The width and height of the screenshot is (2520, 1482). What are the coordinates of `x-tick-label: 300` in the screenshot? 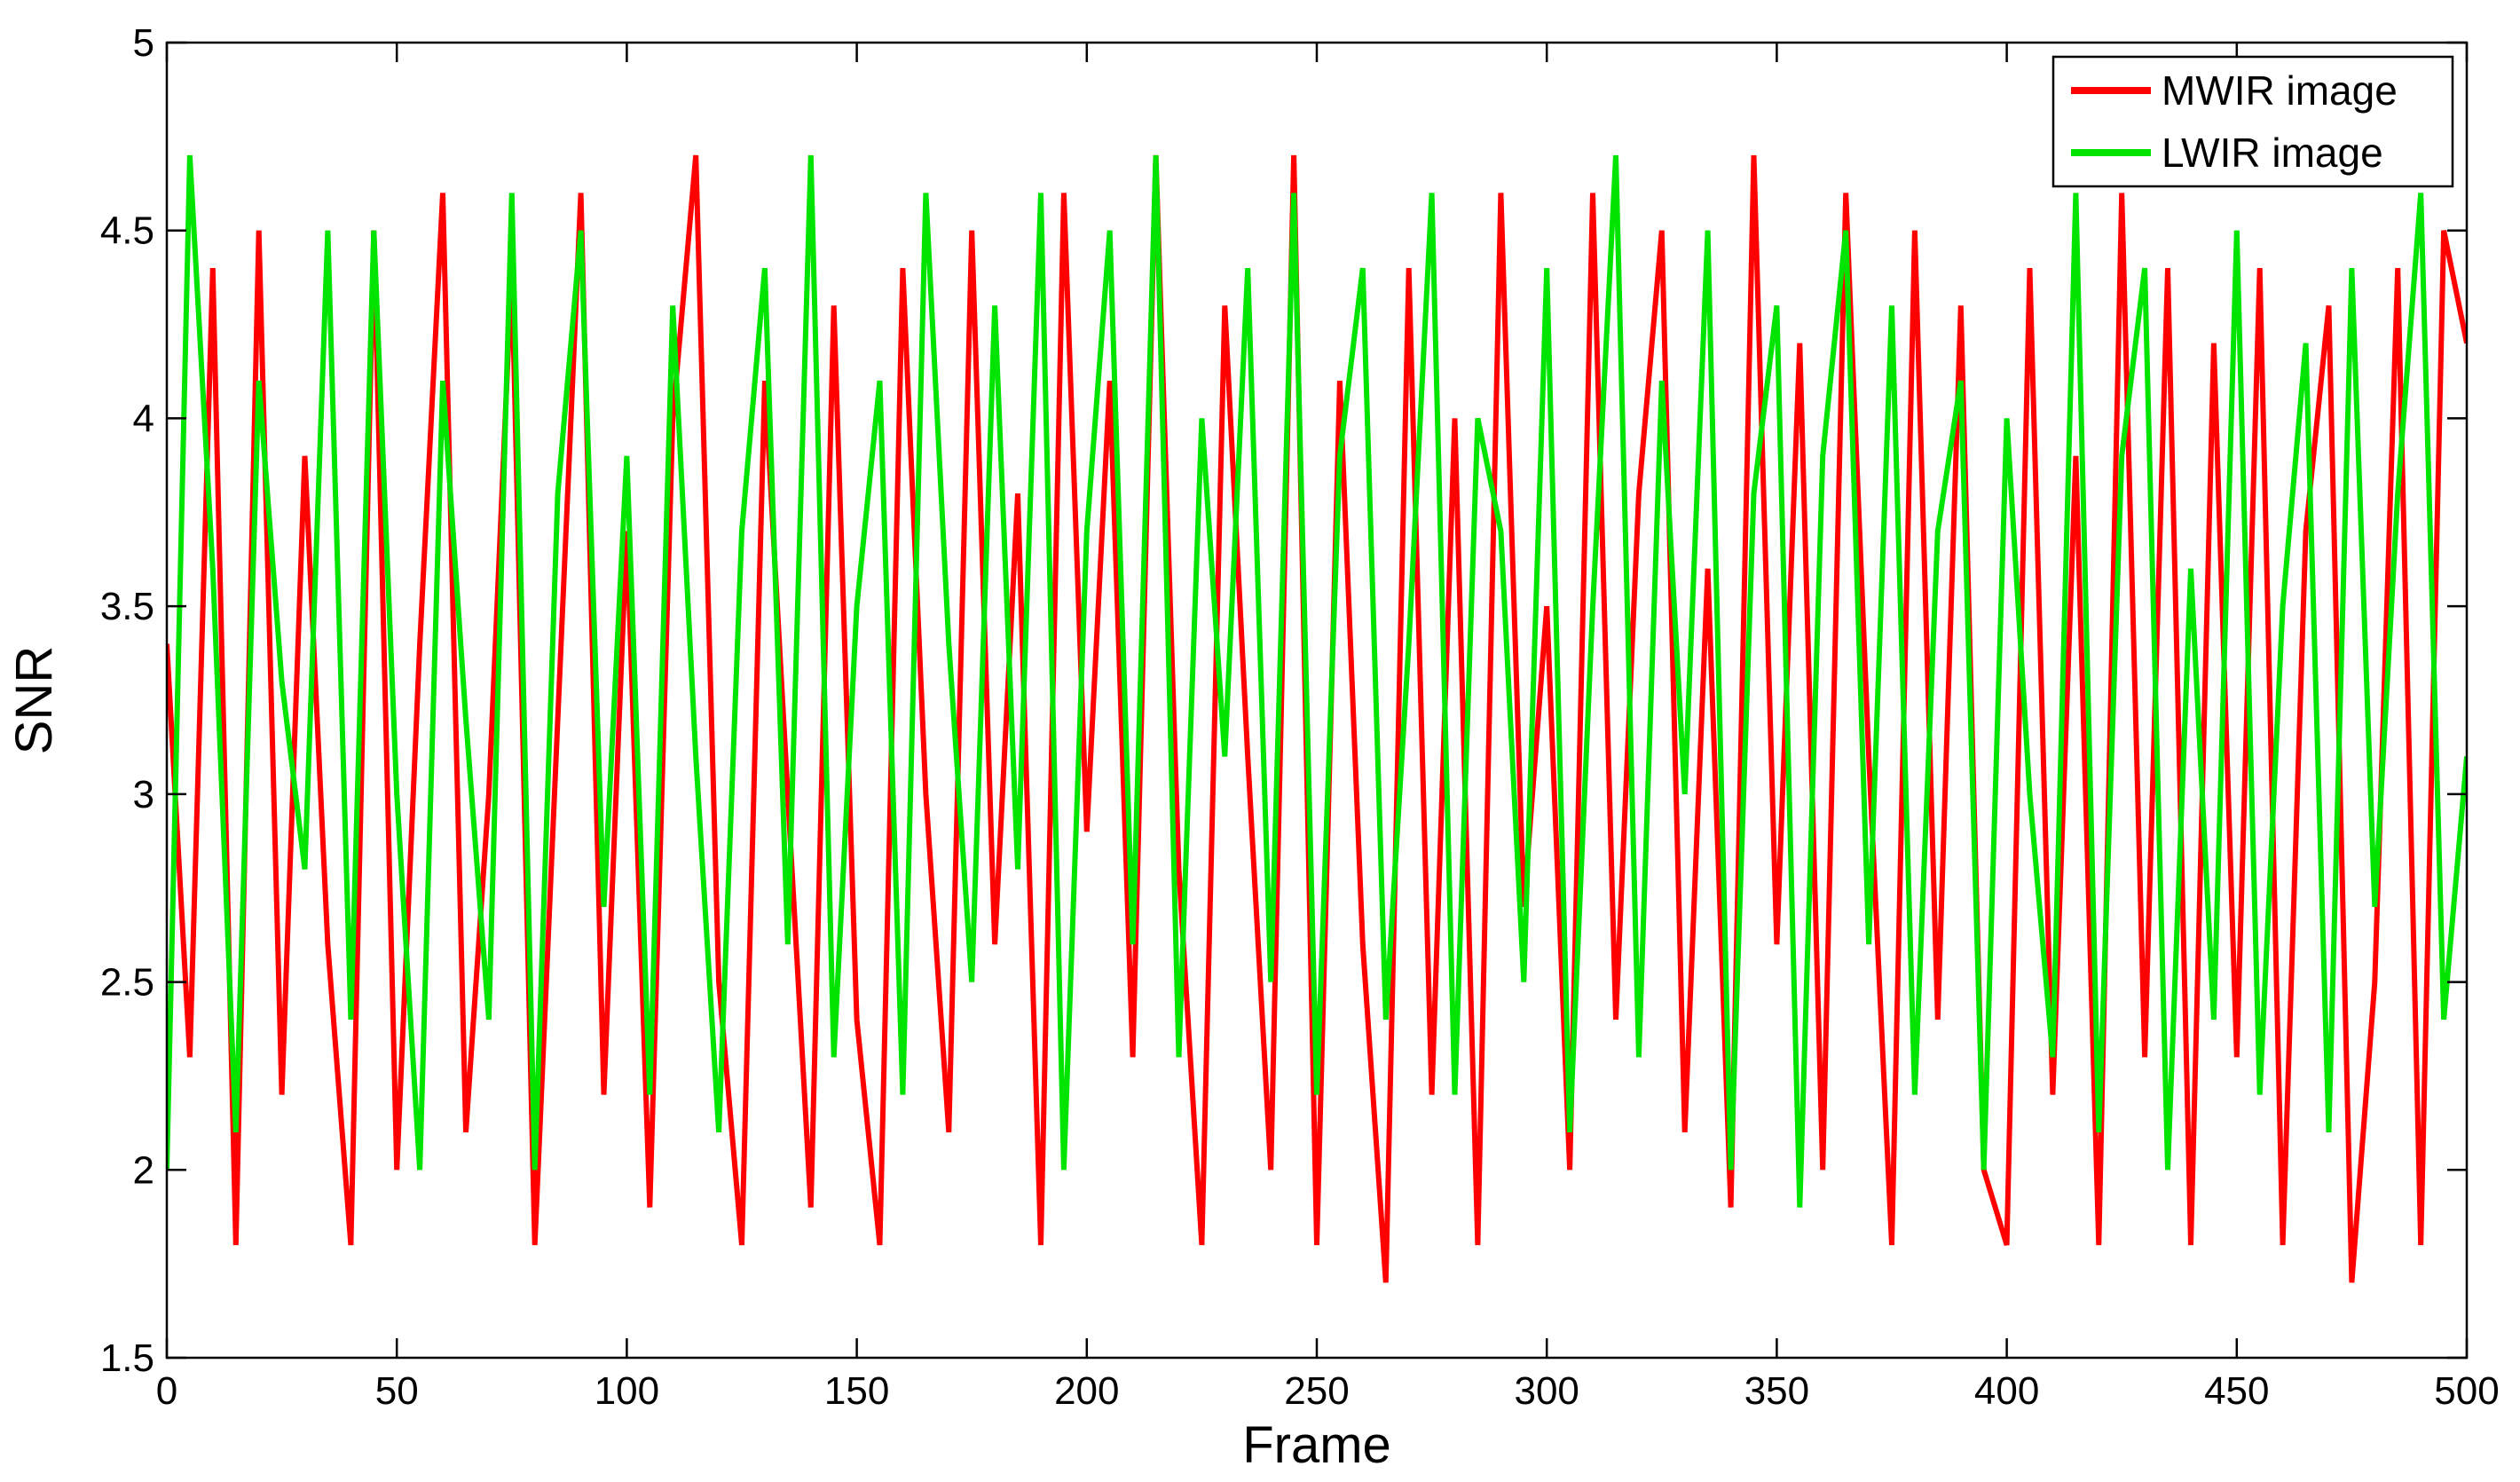 It's located at (1546, 1391).